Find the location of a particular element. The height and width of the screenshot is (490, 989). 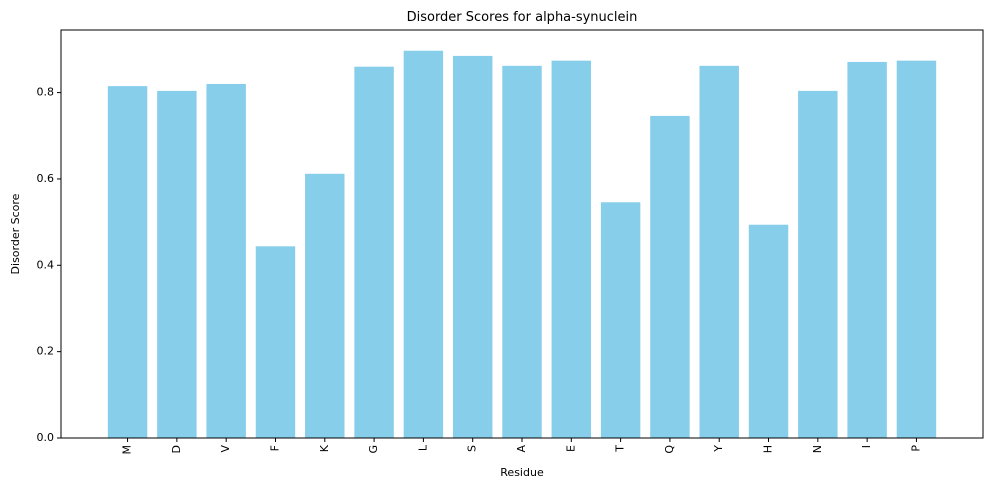

chart-title: Disorder Scores for alpha-synuclein is located at coordinates (522, 17).